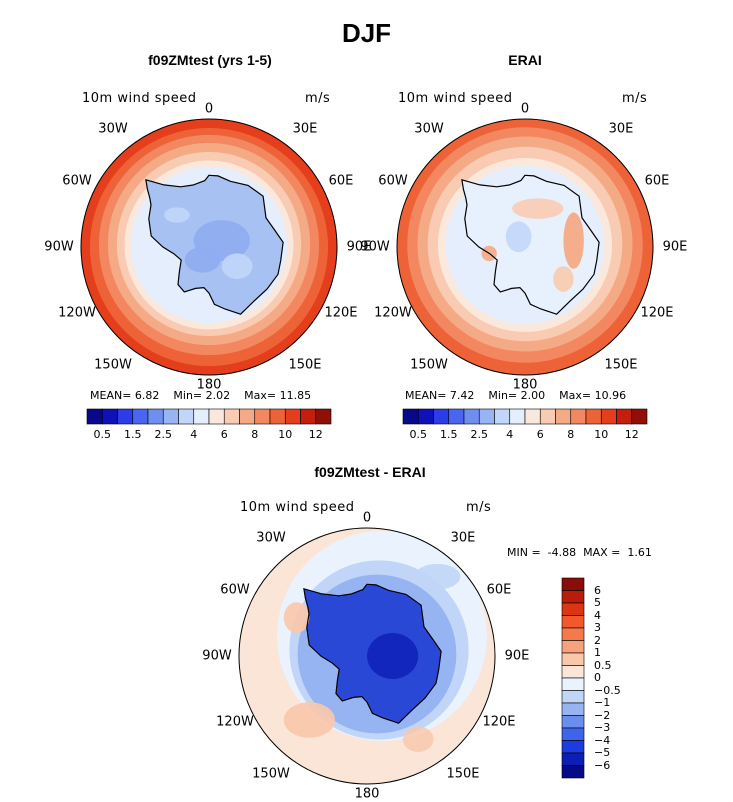  I want to click on panel1-variable-label: 10m wind speed, so click(139, 98).